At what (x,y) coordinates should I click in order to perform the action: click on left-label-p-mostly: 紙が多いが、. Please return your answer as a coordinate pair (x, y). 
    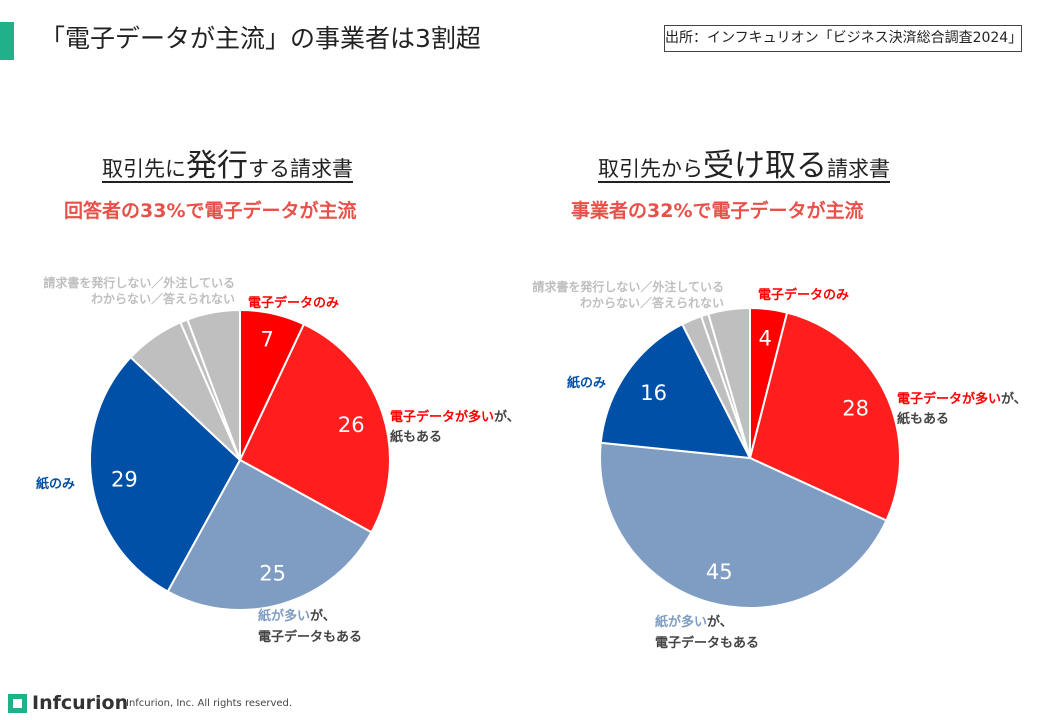
    Looking at the image, I should click on (297, 616).